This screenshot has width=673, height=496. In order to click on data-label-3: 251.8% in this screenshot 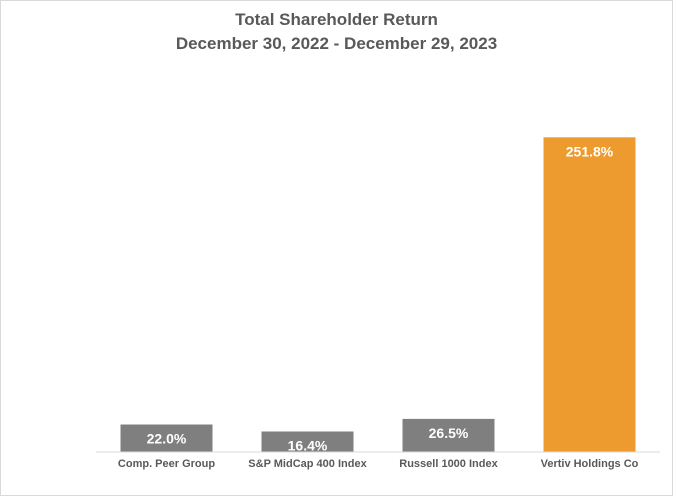, I will do `click(590, 151)`.